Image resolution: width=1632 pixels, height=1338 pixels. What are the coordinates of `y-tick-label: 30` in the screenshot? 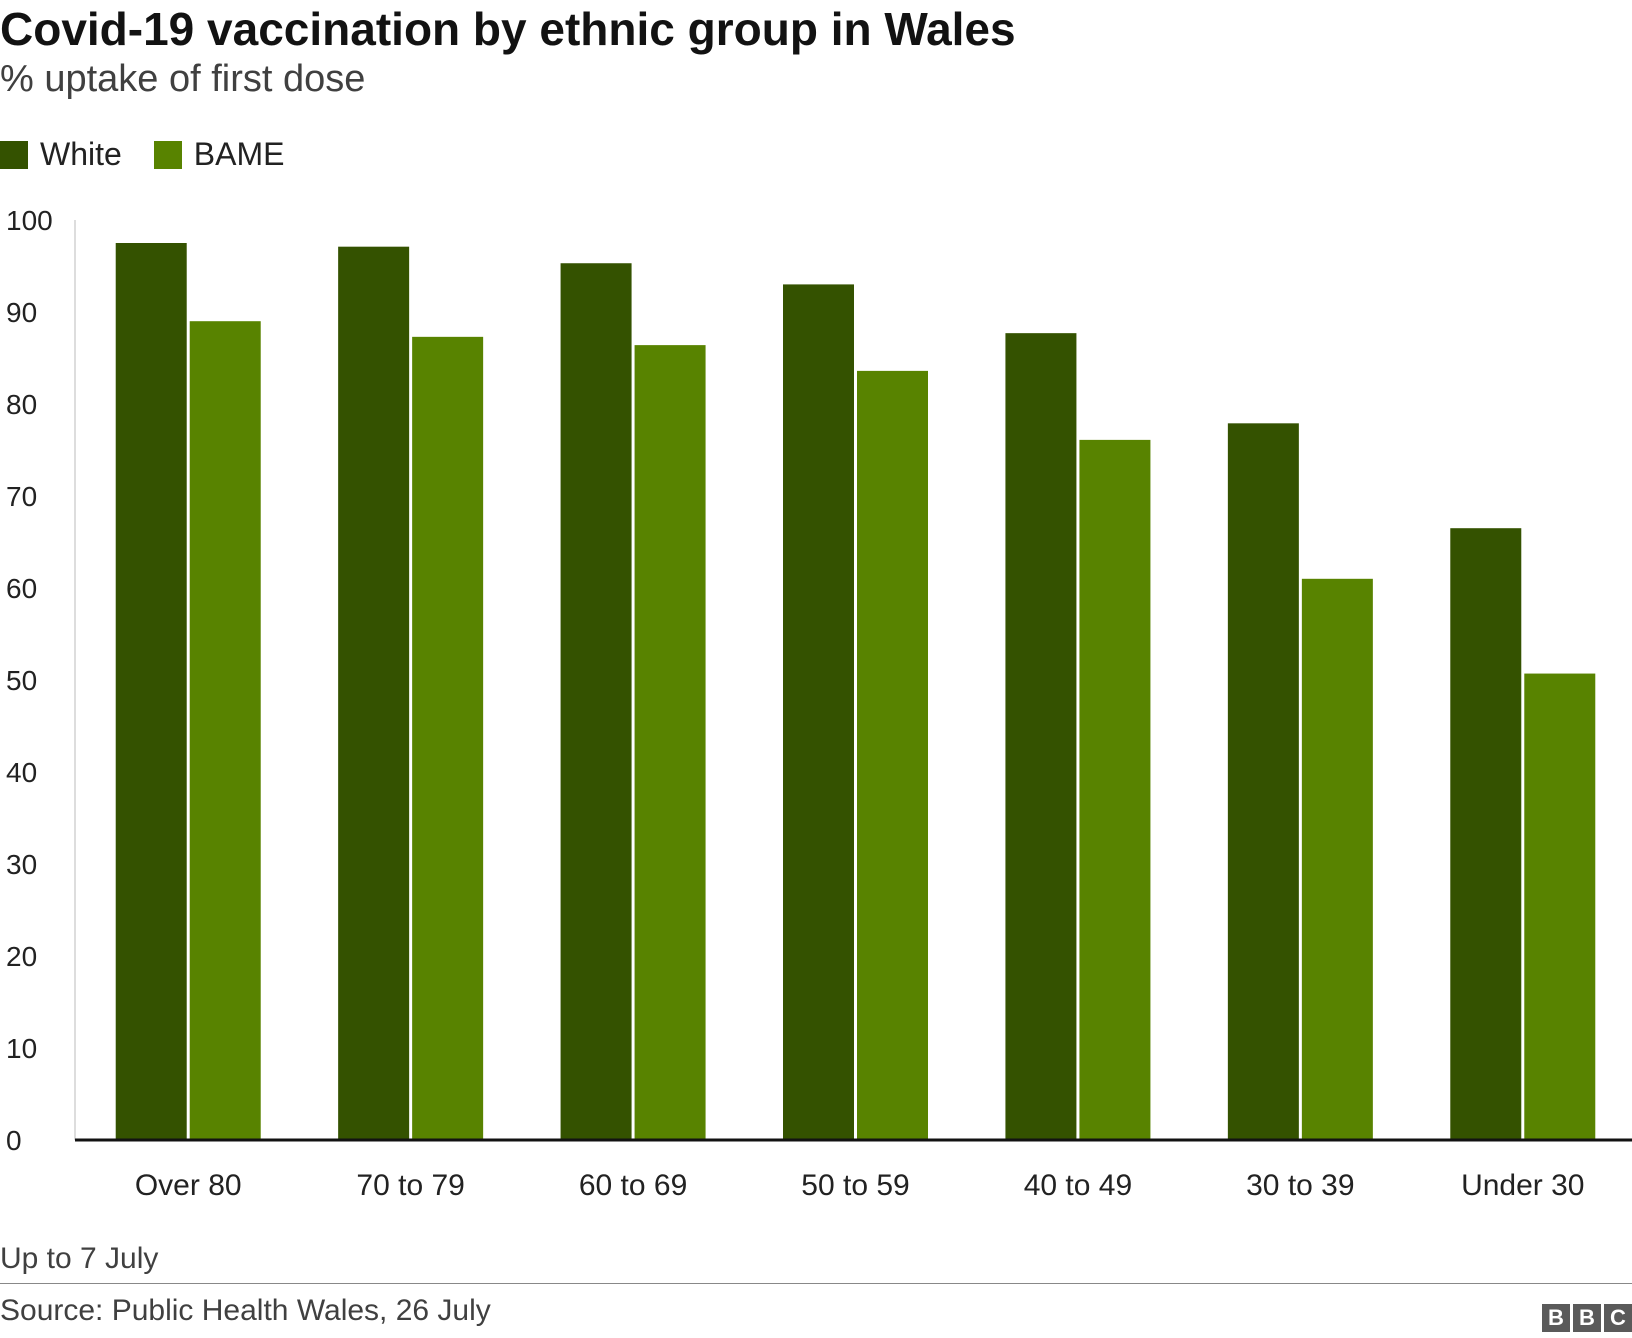 It's located at (21, 864).